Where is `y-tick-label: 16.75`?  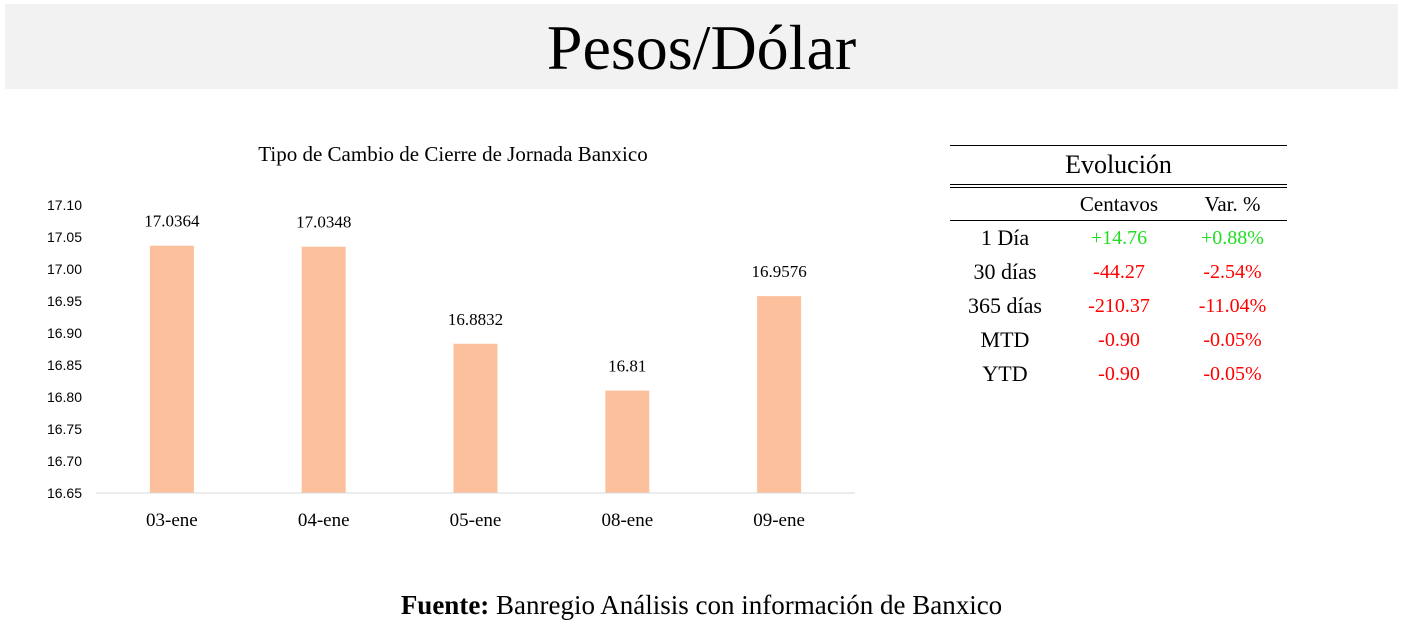 y-tick-label: 16.75 is located at coordinates (64, 429).